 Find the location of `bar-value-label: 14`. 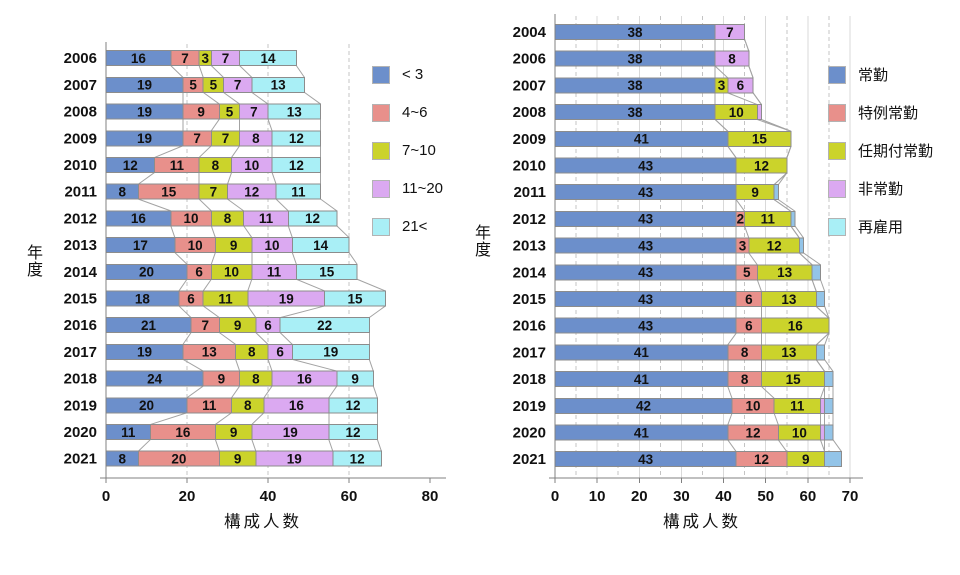

bar-value-label: 14 is located at coordinates (321, 245).